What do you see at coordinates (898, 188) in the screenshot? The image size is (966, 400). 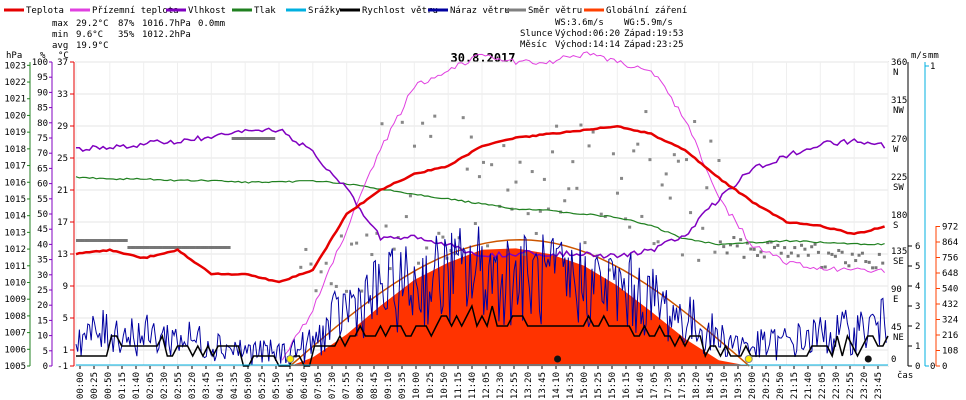 I see `tick-label-wind-dir-name: SW` at bounding box center [898, 188].